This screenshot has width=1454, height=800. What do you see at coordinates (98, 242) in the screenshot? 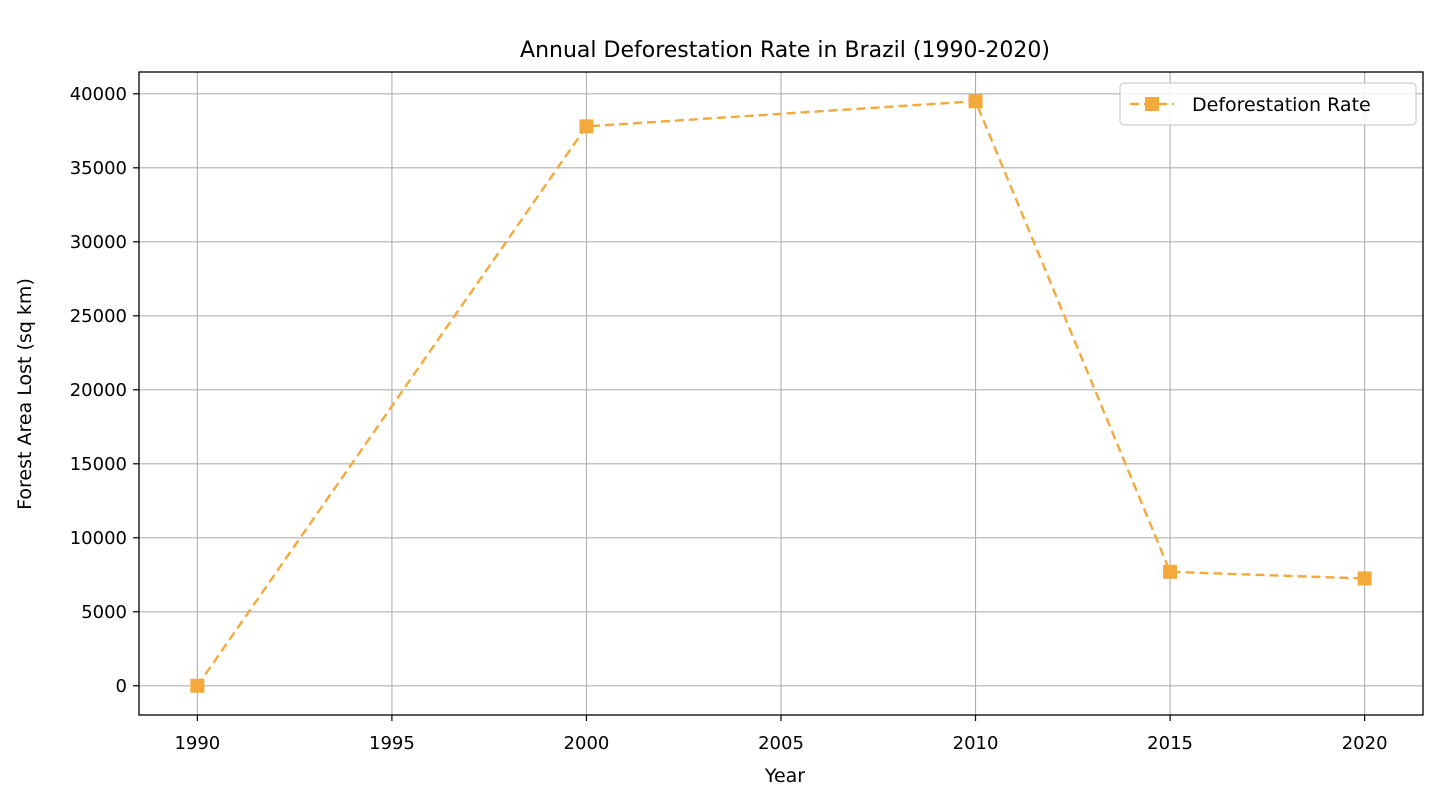
I see `y-tick-label: 30000` at bounding box center [98, 242].